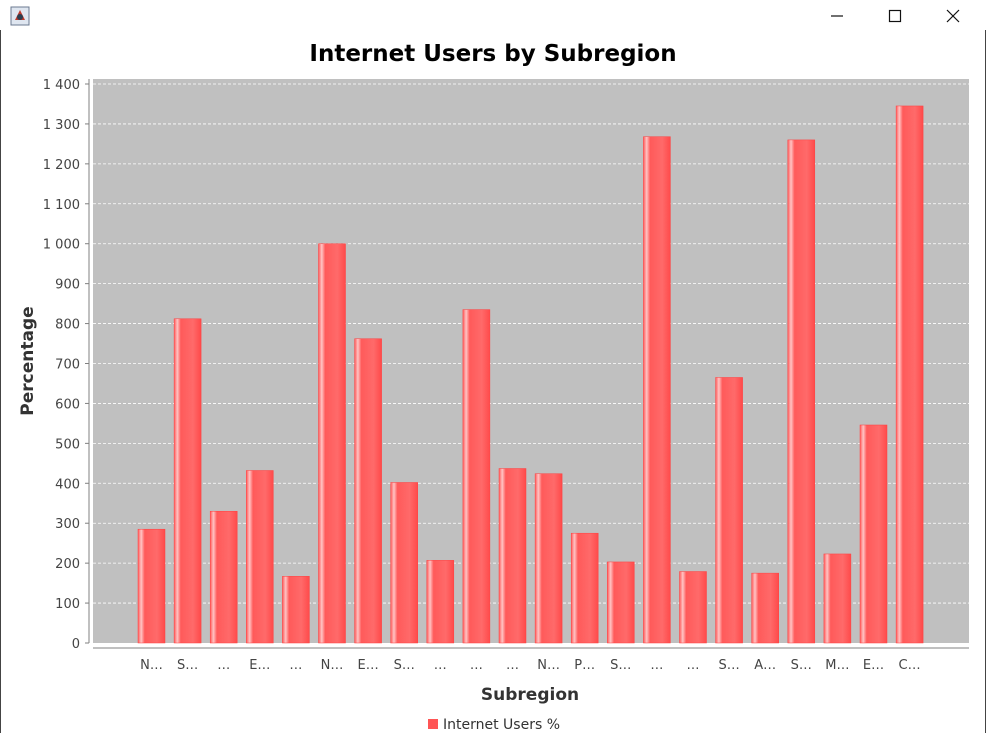  Describe the element at coordinates (61, 85) in the screenshot. I see `y-tick-label: 1 400` at that location.